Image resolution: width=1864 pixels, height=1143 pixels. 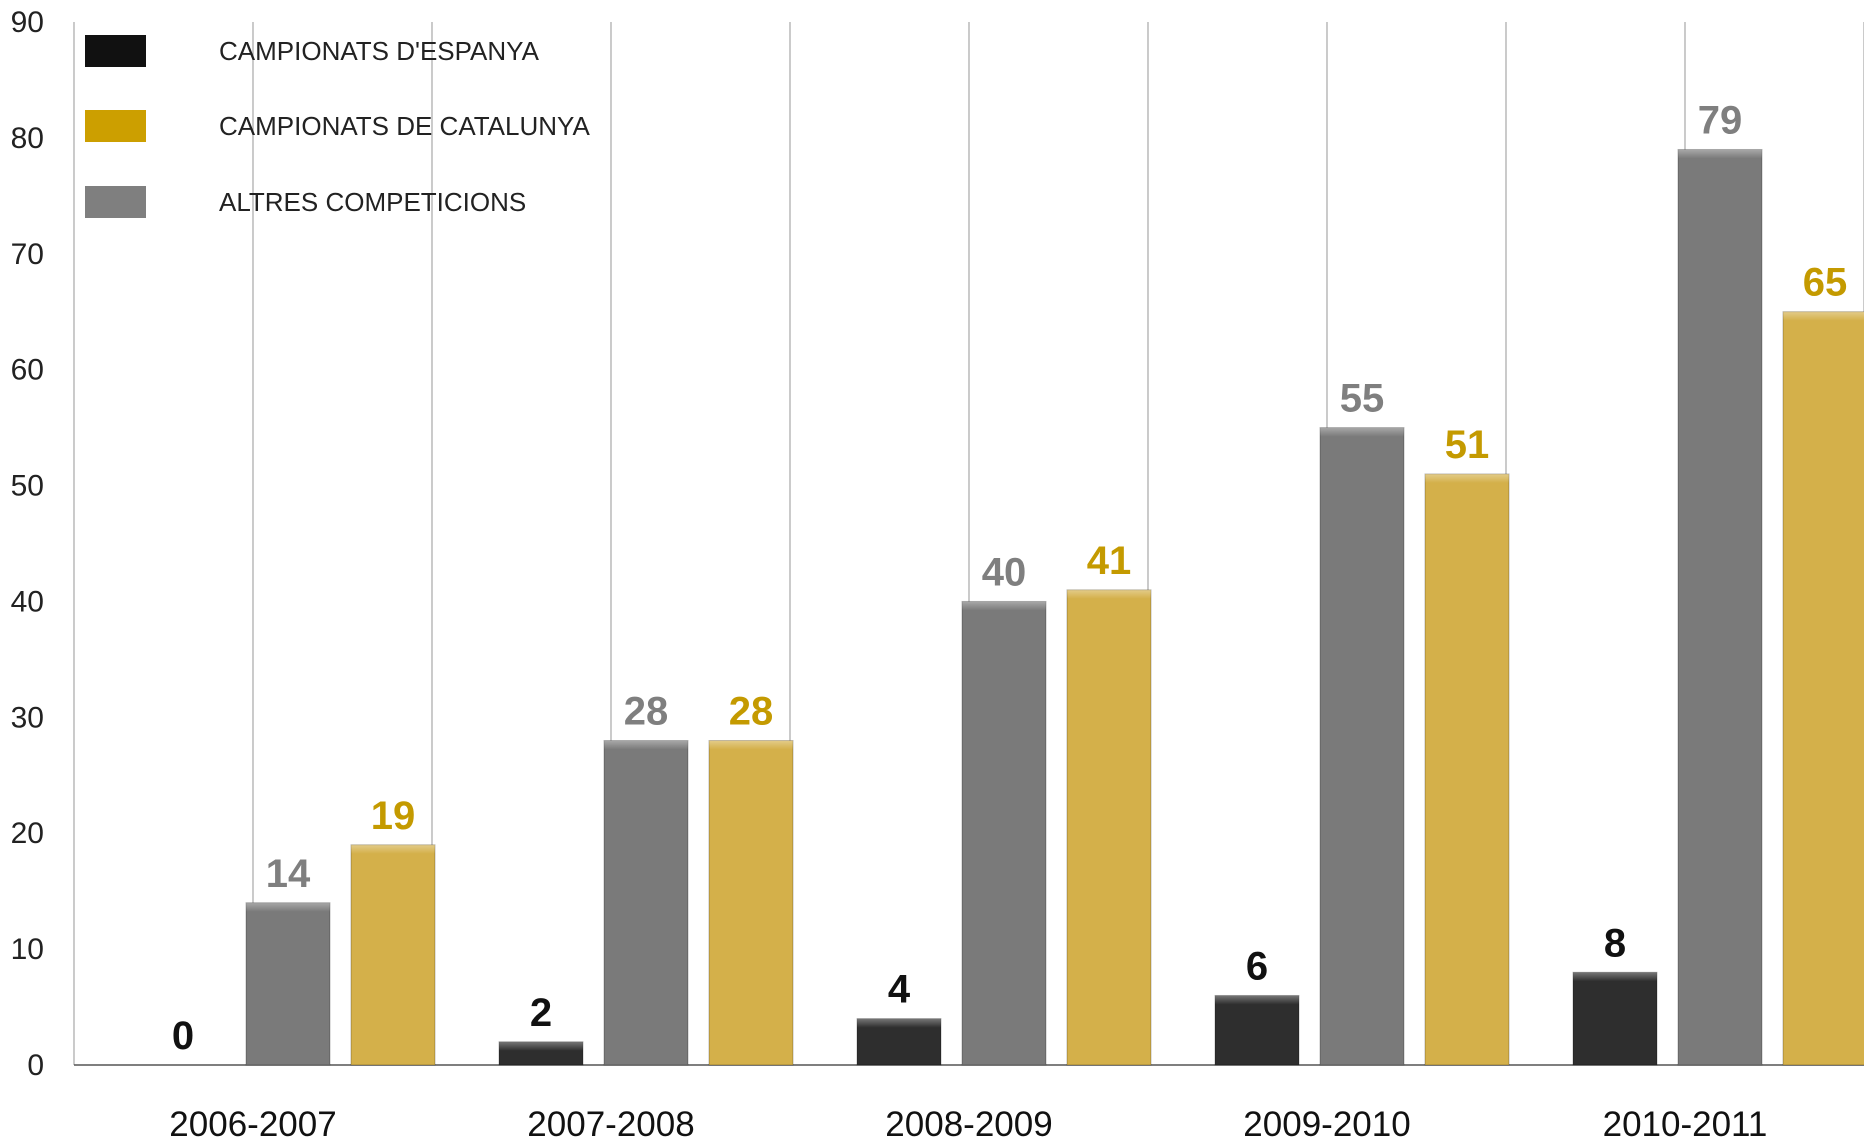 What do you see at coordinates (1362, 399) in the screenshot?
I see `data-label: 55` at bounding box center [1362, 399].